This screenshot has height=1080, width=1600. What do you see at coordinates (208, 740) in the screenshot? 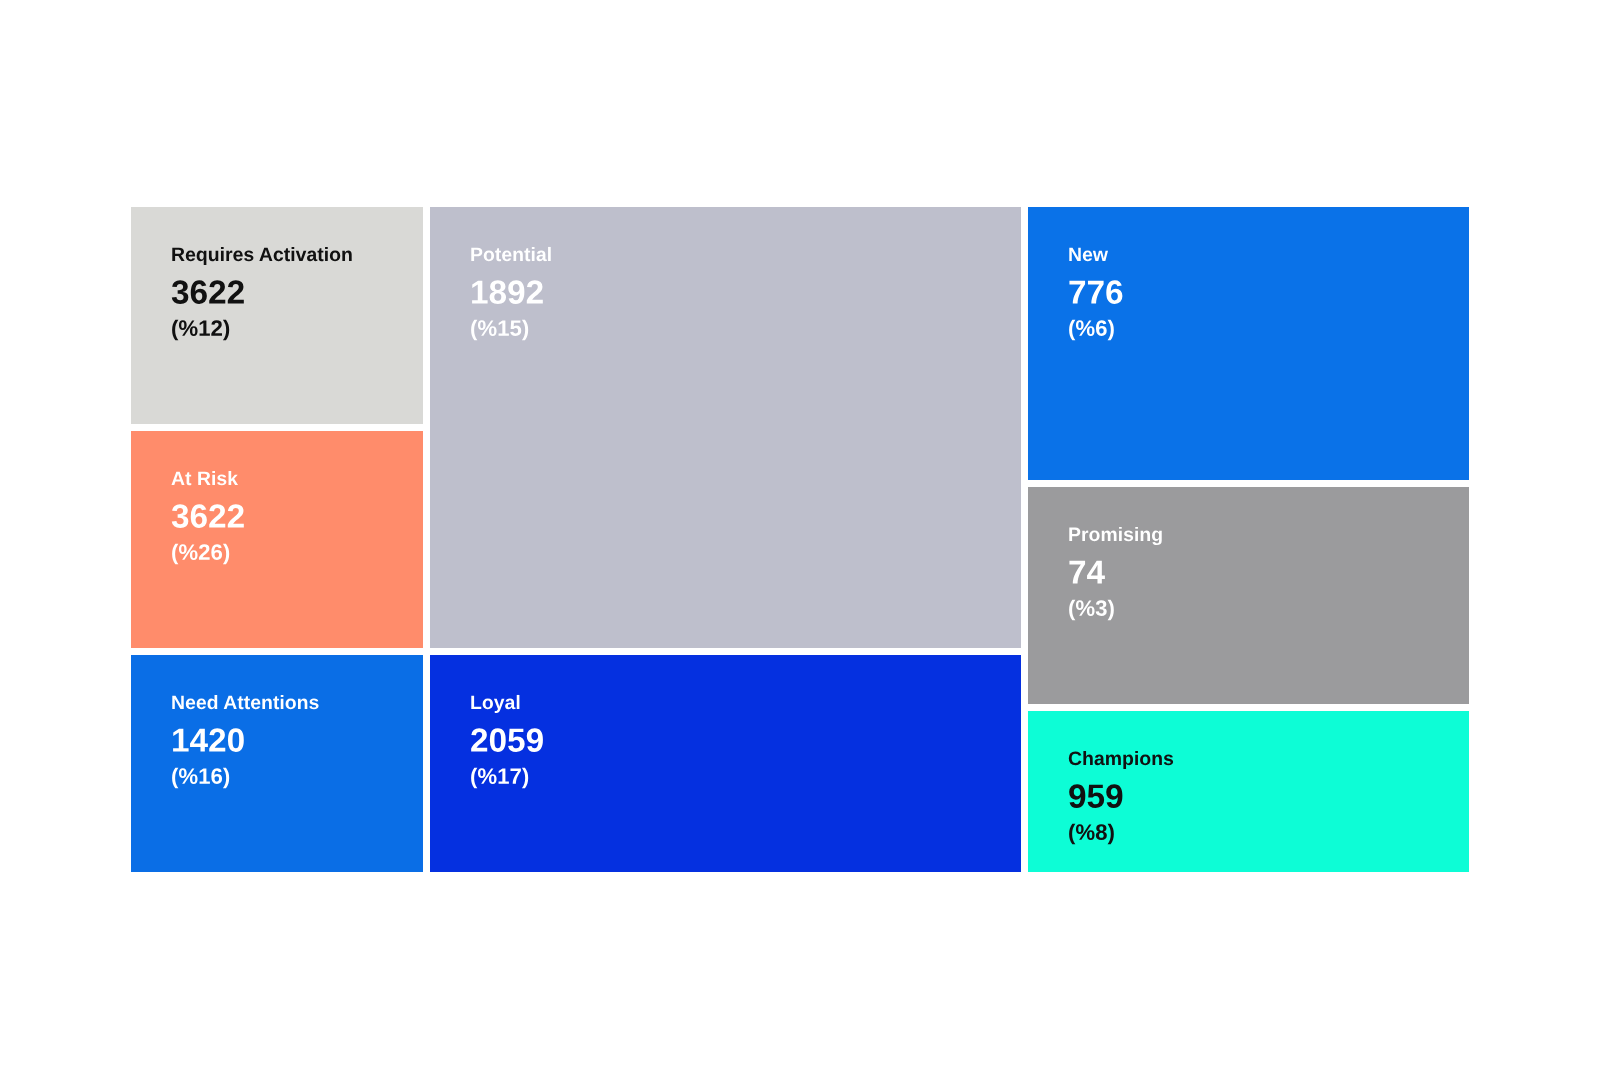
I see `data-label: 1420` at bounding box center [208, 740].